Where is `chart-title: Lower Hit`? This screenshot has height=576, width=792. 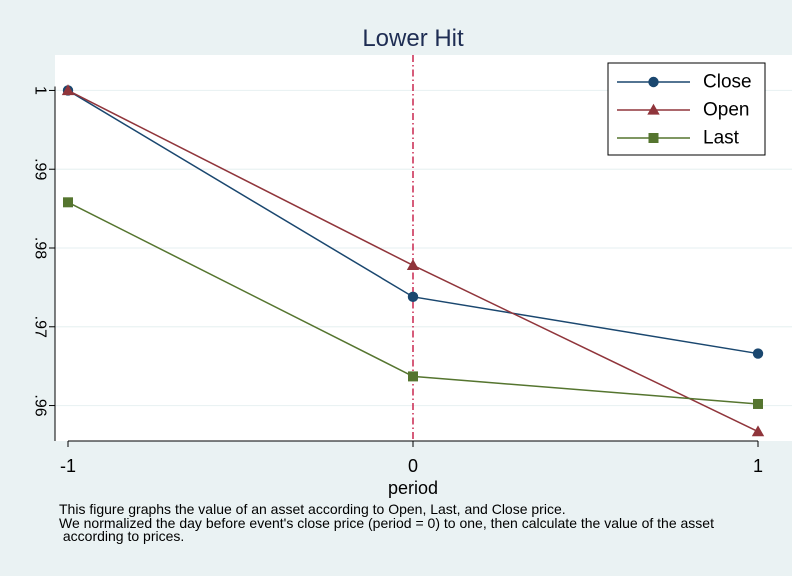
chart-title: Lower Hit is located at coordinates (413, 38).